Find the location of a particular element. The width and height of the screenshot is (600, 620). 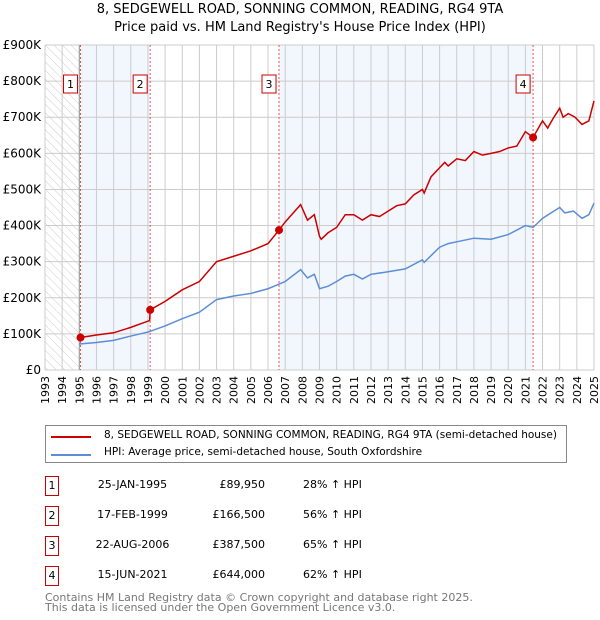

x-tick-label: 2009 is located at coordinates (320, 390).